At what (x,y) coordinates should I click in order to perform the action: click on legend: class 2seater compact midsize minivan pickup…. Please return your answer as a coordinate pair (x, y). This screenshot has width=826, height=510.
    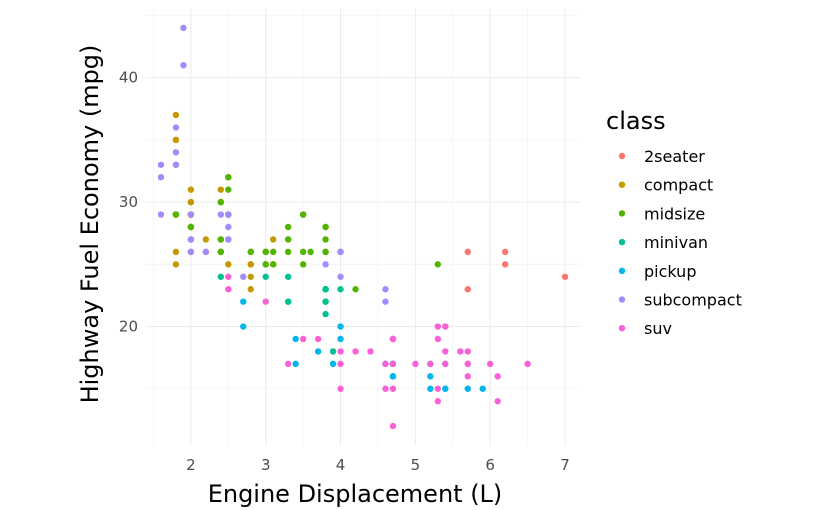
    Looking at the image, I should click on (674, 222).